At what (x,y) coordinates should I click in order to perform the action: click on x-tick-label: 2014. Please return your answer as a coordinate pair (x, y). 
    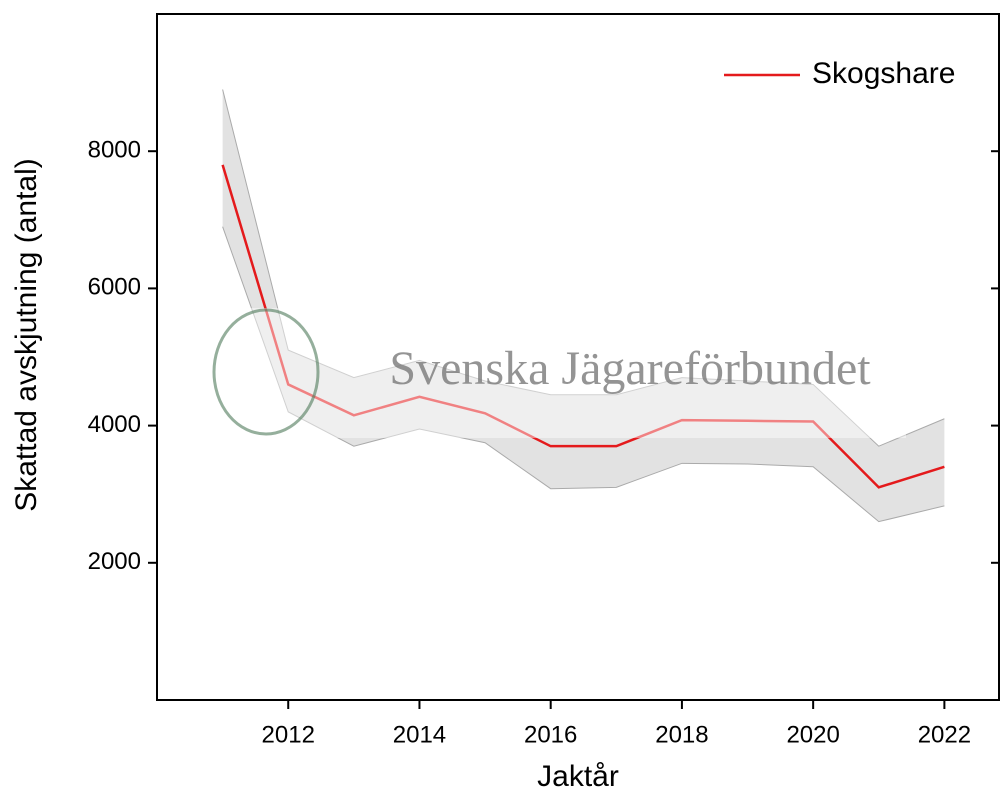
    Looking at the image, I should click on (419, 734).